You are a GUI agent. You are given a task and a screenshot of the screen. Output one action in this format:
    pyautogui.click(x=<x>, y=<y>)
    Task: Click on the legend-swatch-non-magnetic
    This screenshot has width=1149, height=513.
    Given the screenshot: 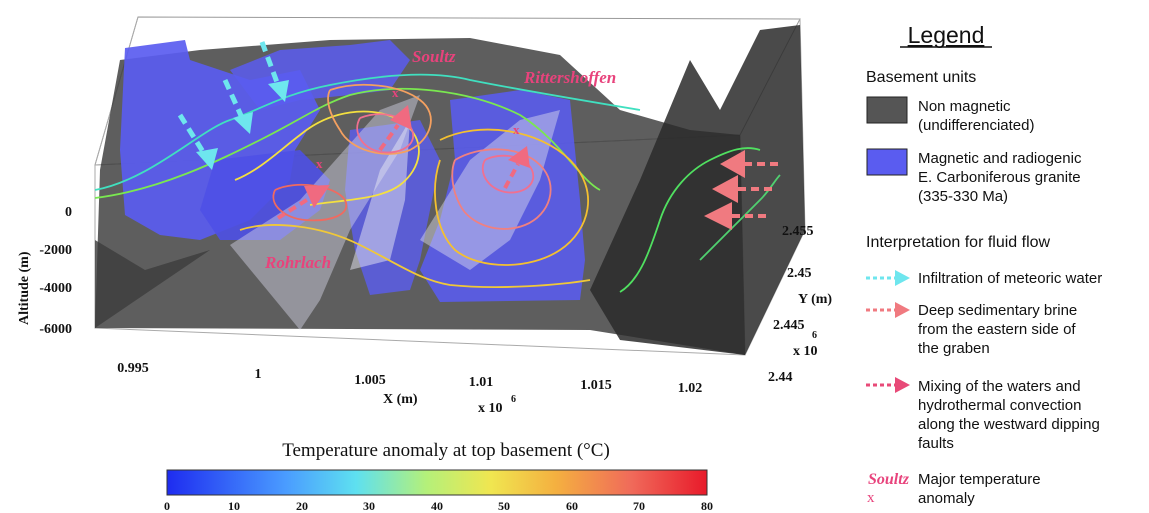 What is the action you would take?
    pyautogui.click(x=887, y=110)
    